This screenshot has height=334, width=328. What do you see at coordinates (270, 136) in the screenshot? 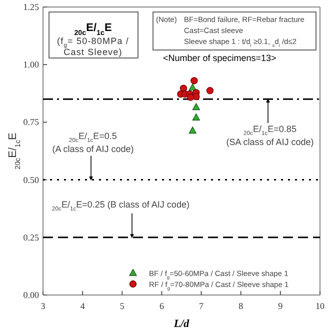
I see `ref-line-label: $_{20c}$E/$_{1c}$E=0.85 (SA class of AIJ code)` at bounding box center [270, 136].